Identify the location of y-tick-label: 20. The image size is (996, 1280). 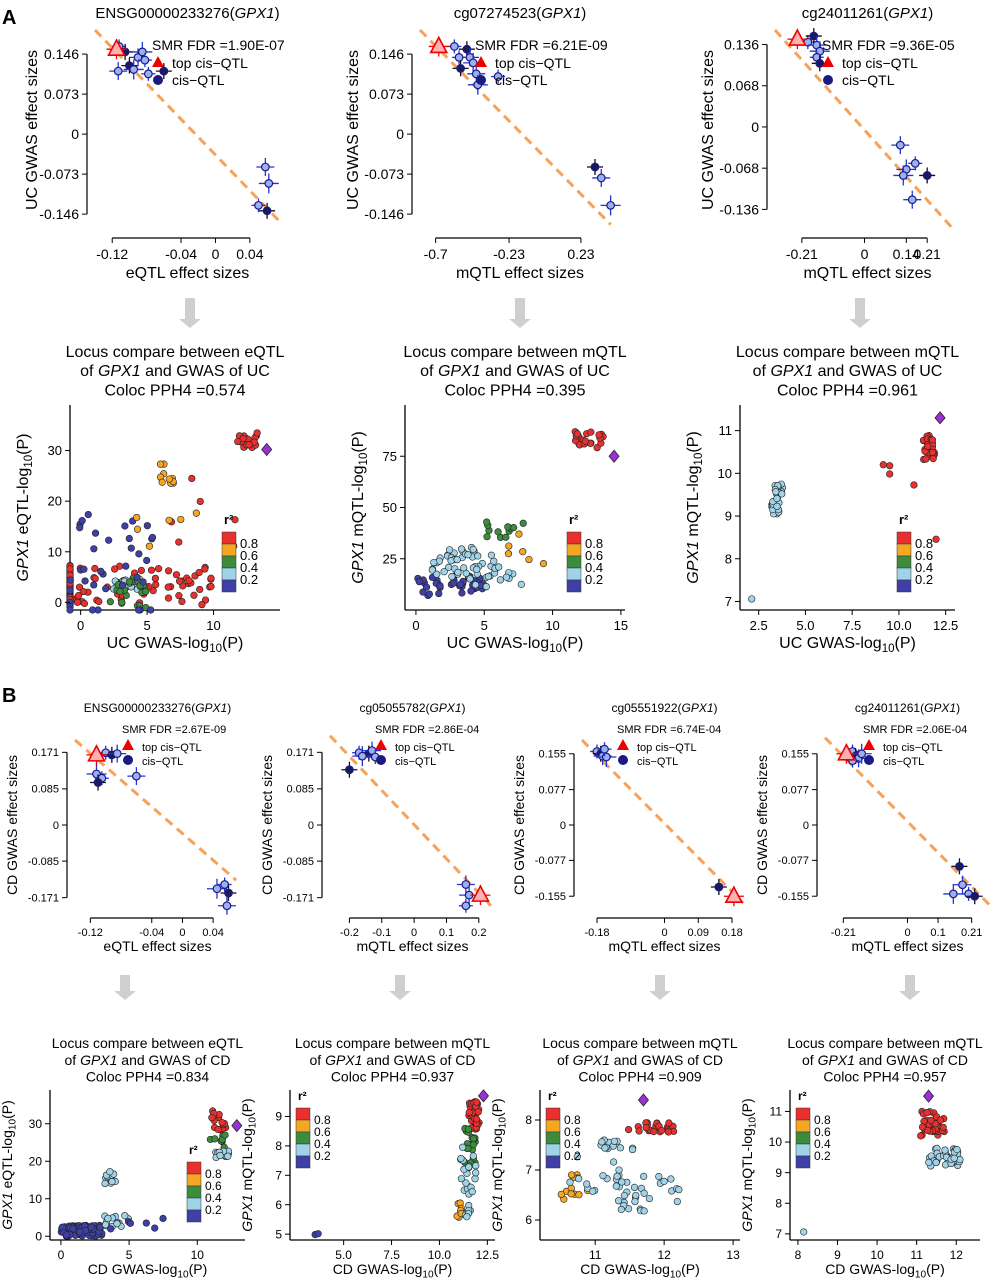
(36, 1161).